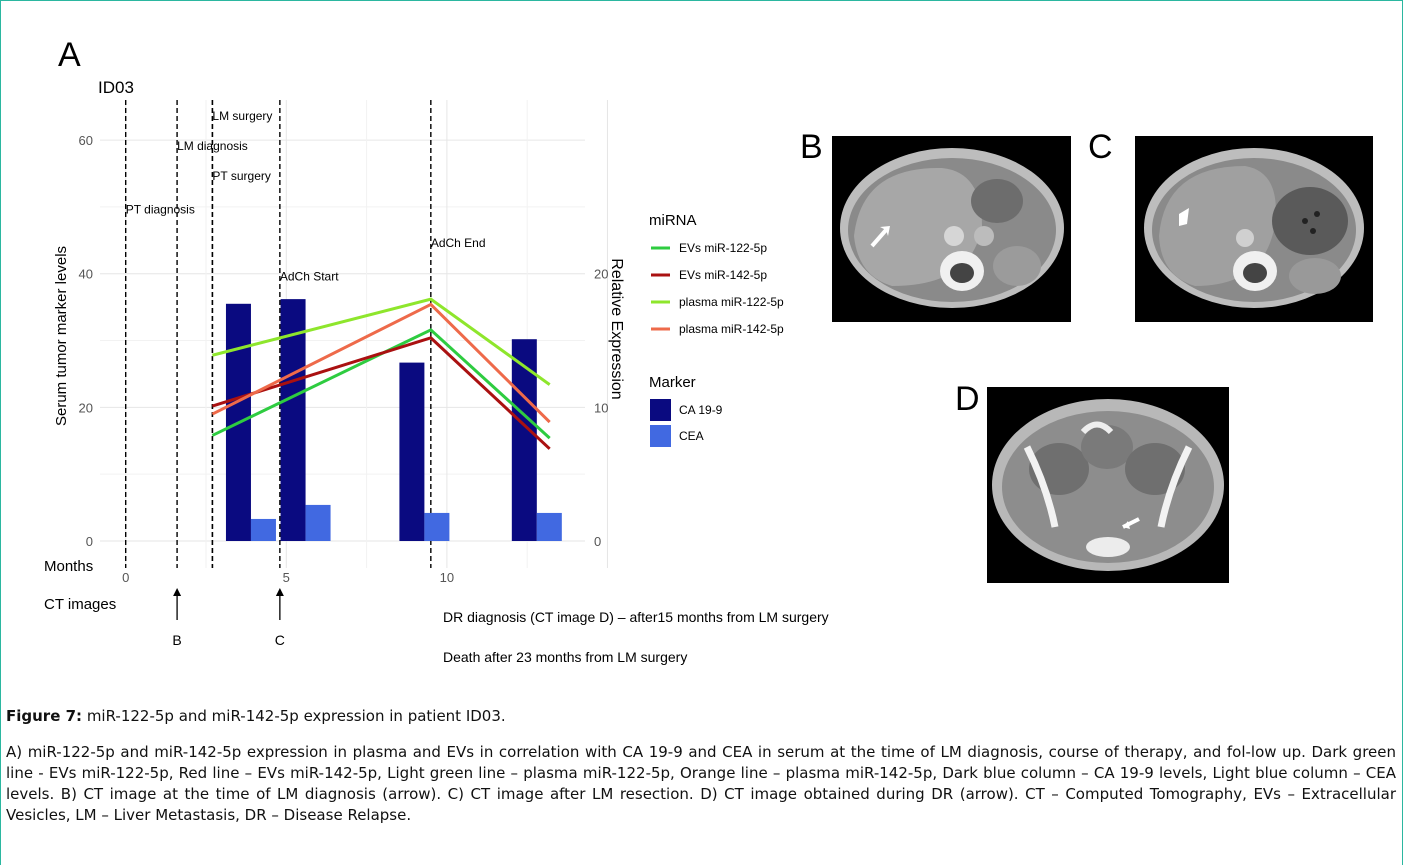  What do you see at coordinates (309, 276) in the screenshot?
I see `event-label: AdCh Start` at bounding box center [309, 276].